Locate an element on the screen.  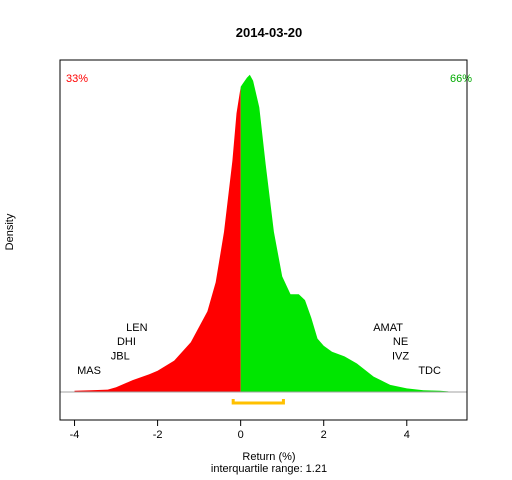
iqr-bracket is located at coordinates (258, 402).